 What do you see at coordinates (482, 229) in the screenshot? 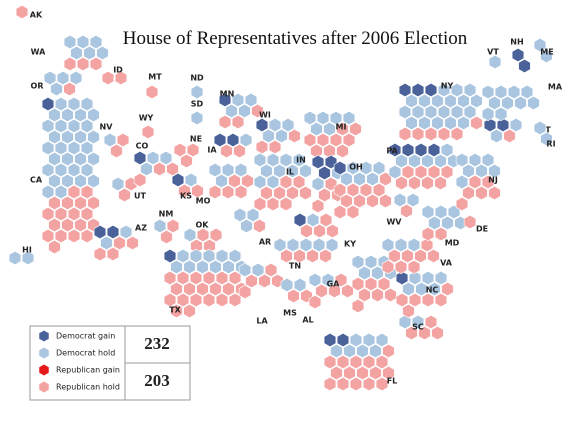
I see `state-label: DE` at bounding box center [482, 229].